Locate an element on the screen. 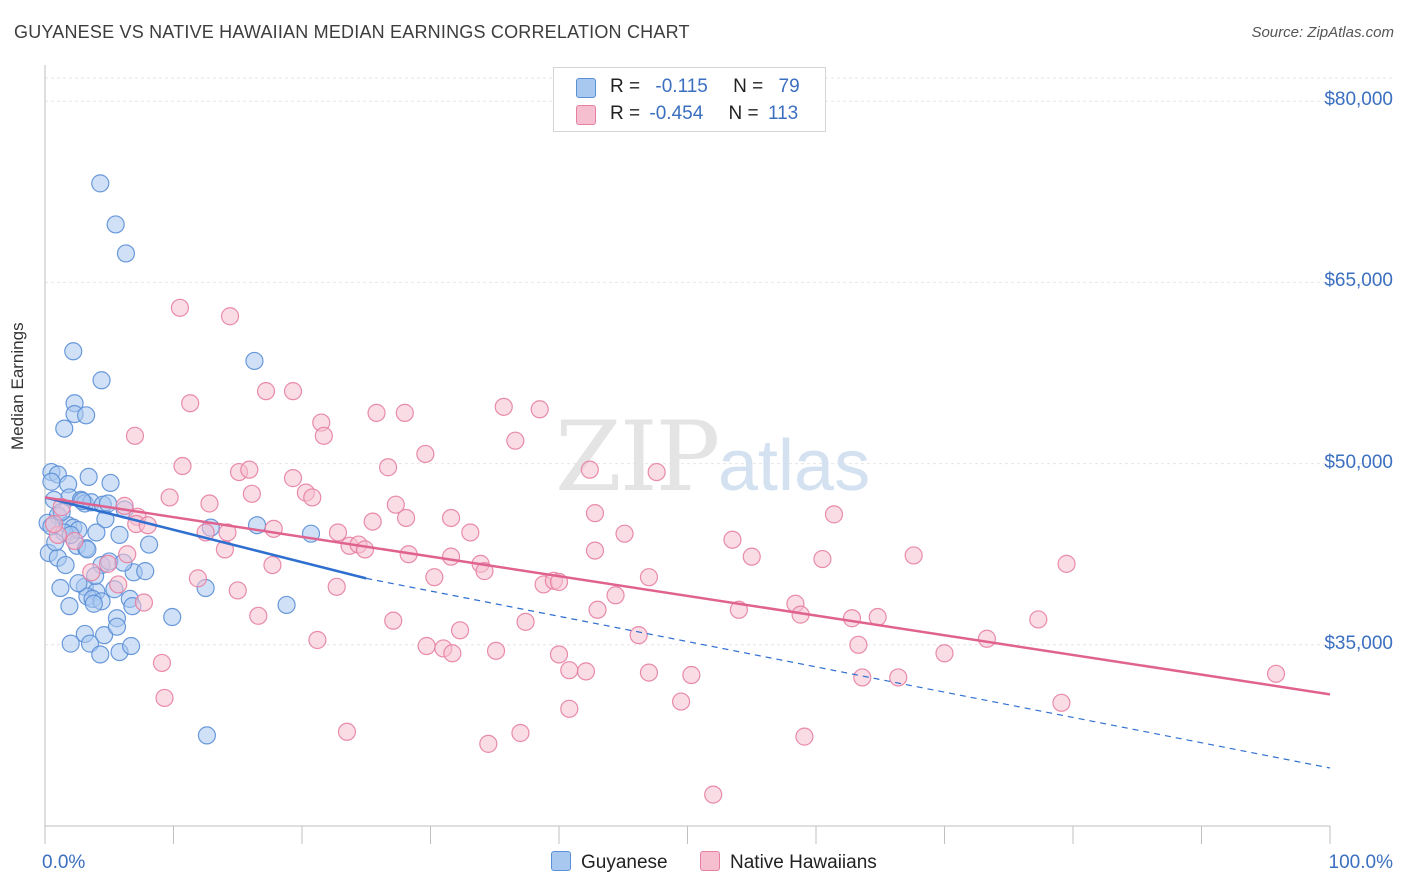 The height and width of the screenshot is (892, 1406). legend-item-guyanese: Guyanese is located at coordinates (609, 862).